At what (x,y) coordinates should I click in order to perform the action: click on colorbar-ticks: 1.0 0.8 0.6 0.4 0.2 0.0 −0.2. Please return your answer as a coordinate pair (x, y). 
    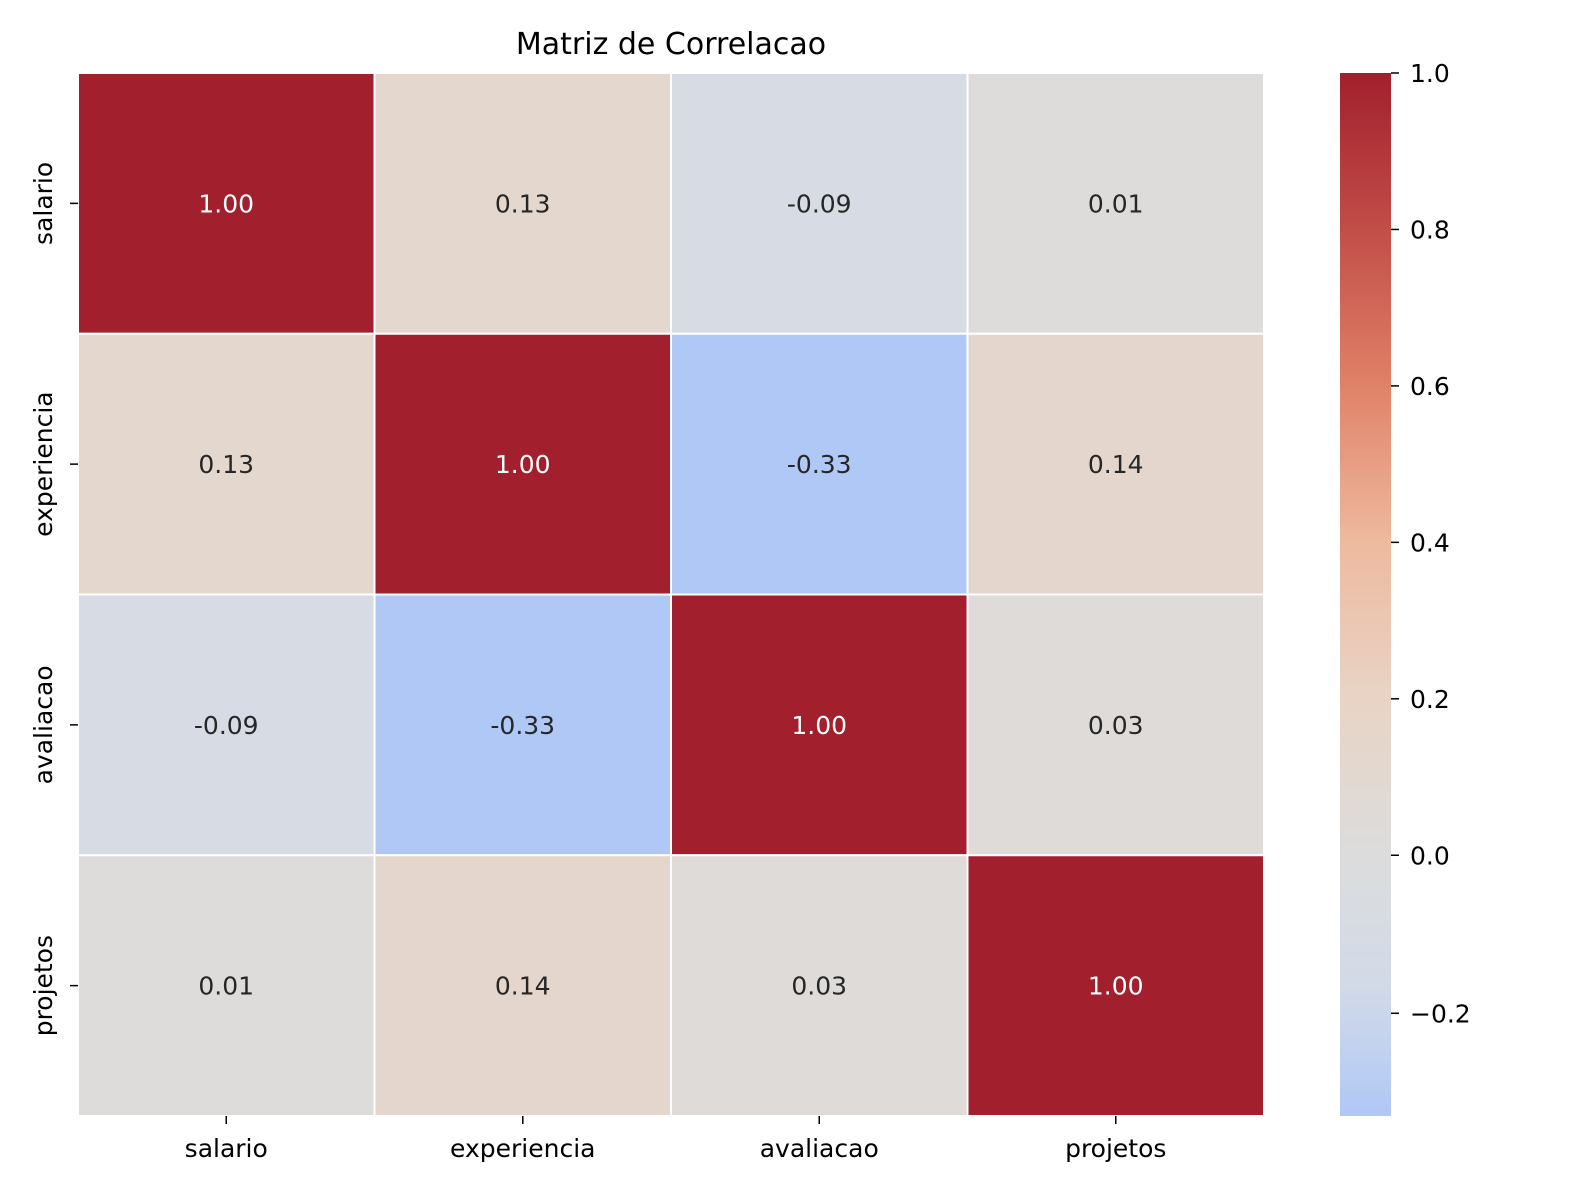
    Looking at the image, I should click on (1431, 543).